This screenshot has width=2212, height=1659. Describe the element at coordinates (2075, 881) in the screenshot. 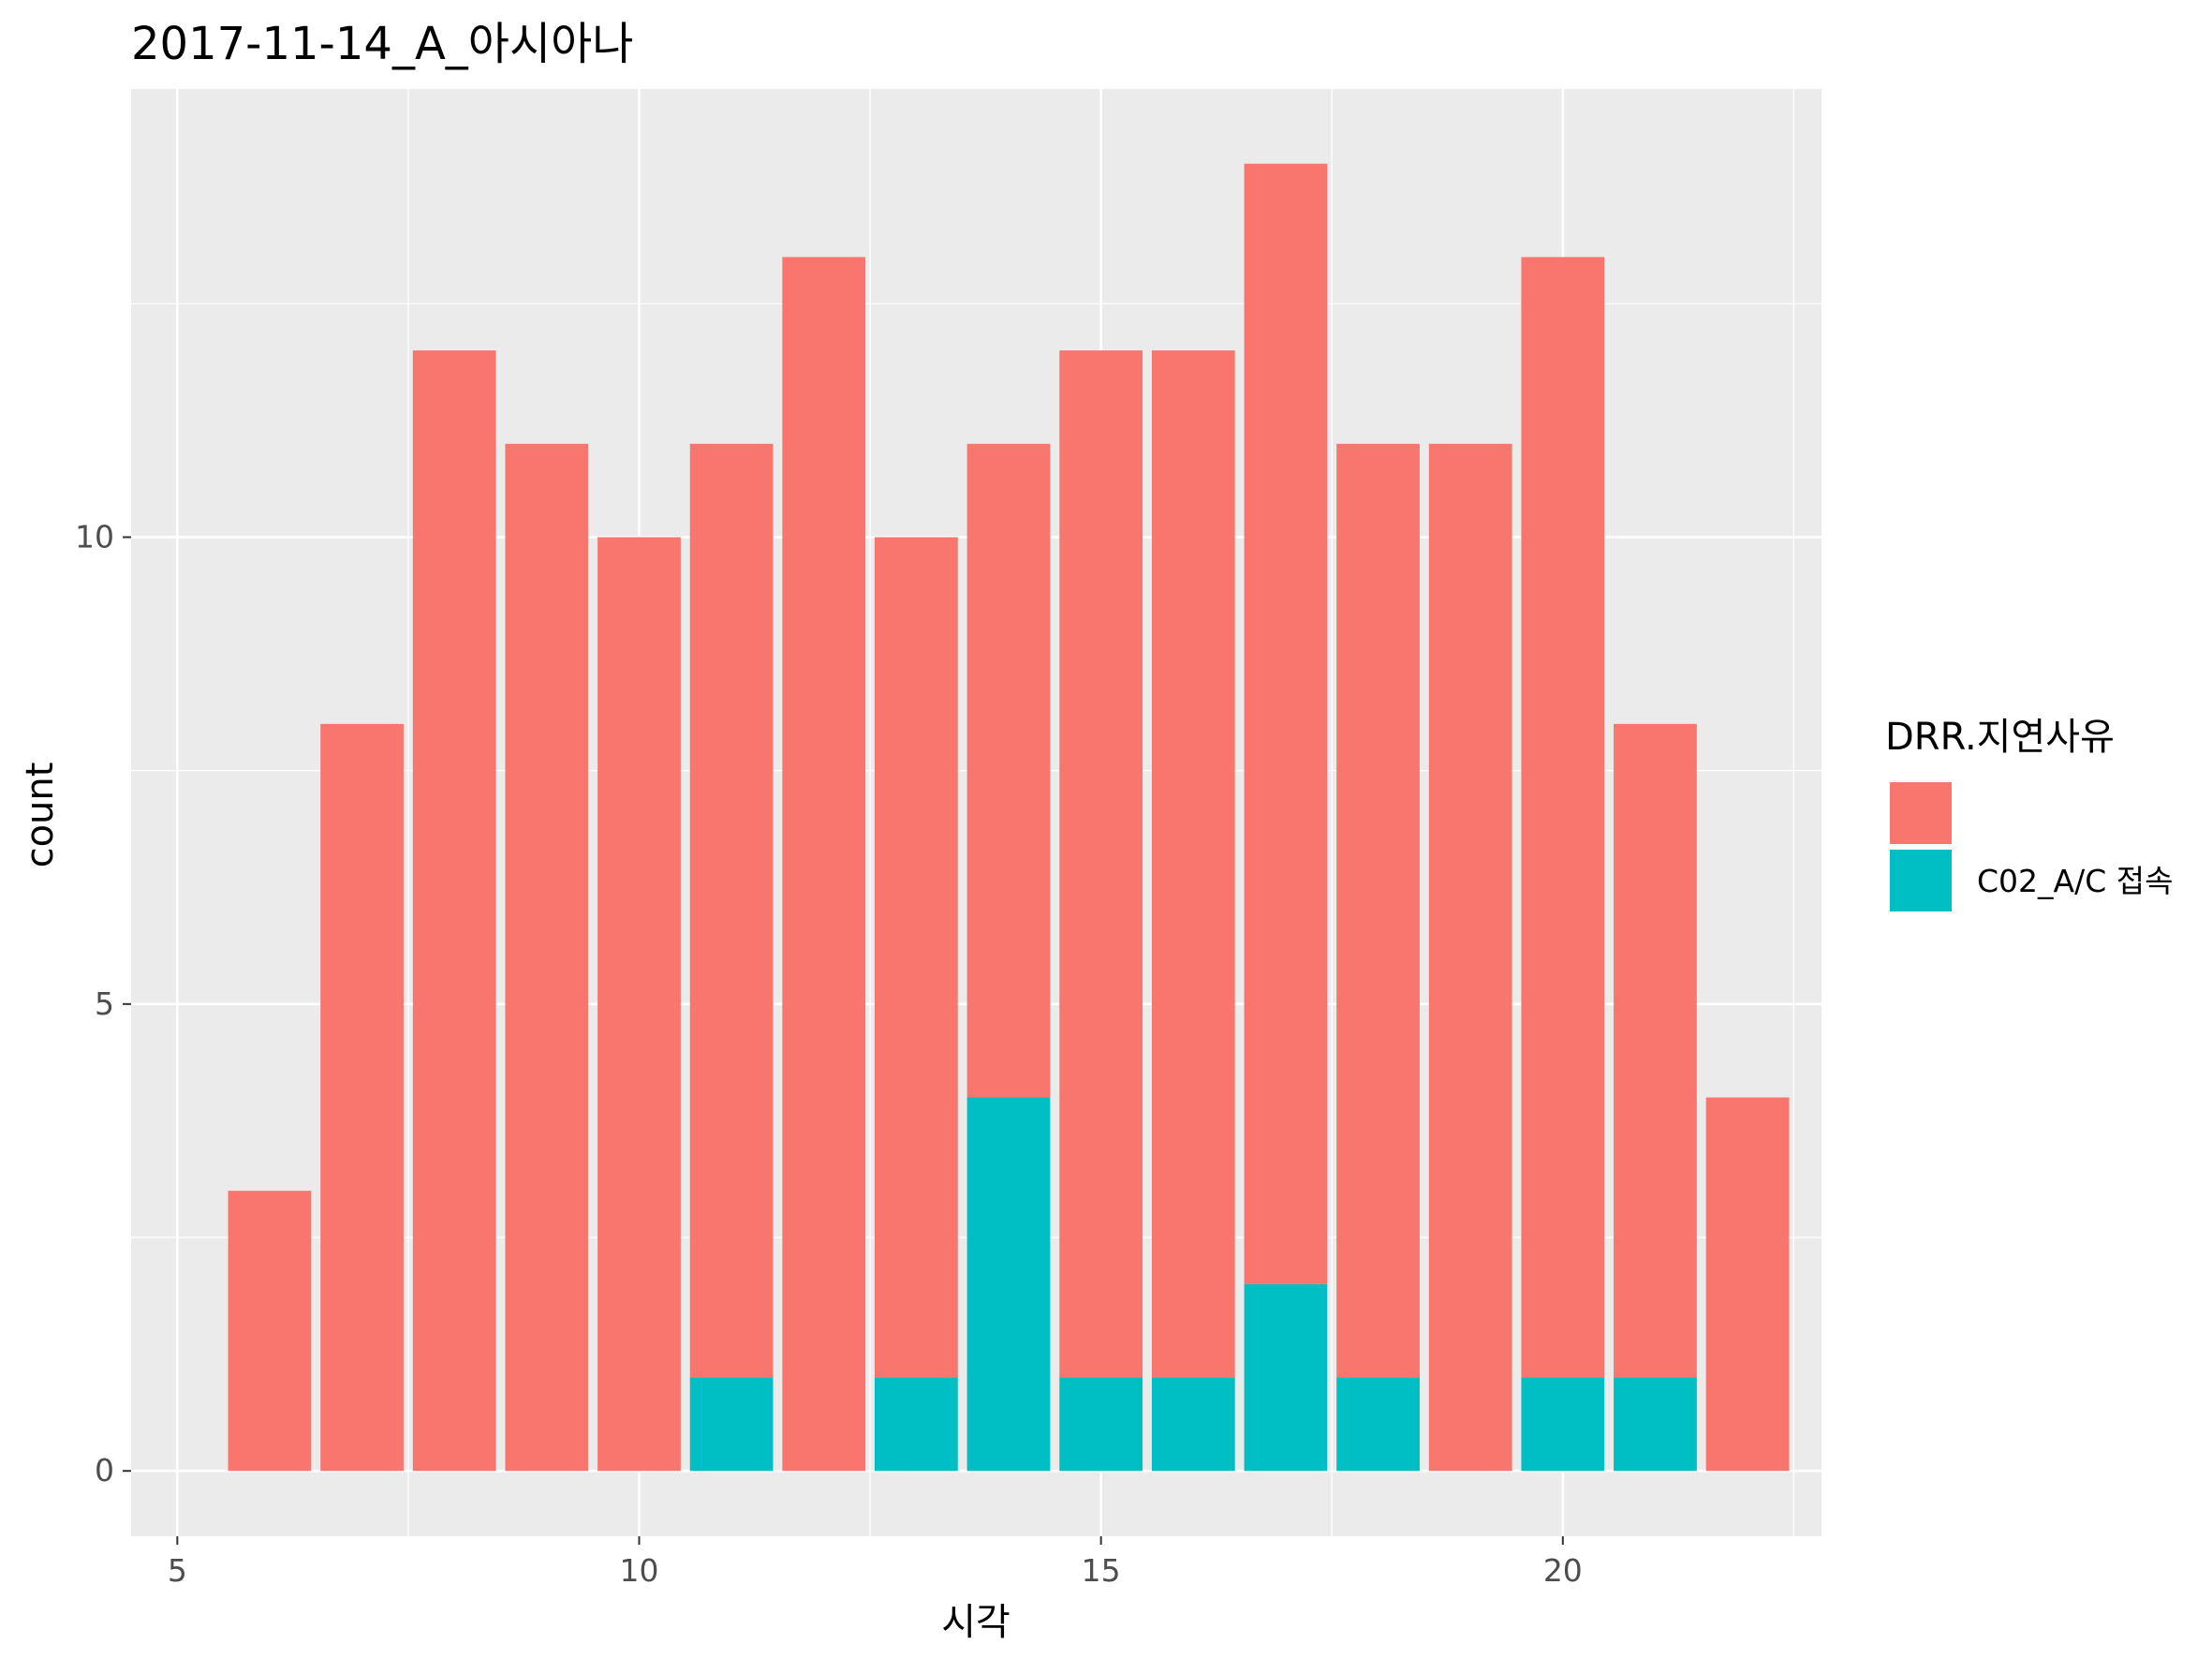

I see `legend-label: C02_A/C 접속` at that location.